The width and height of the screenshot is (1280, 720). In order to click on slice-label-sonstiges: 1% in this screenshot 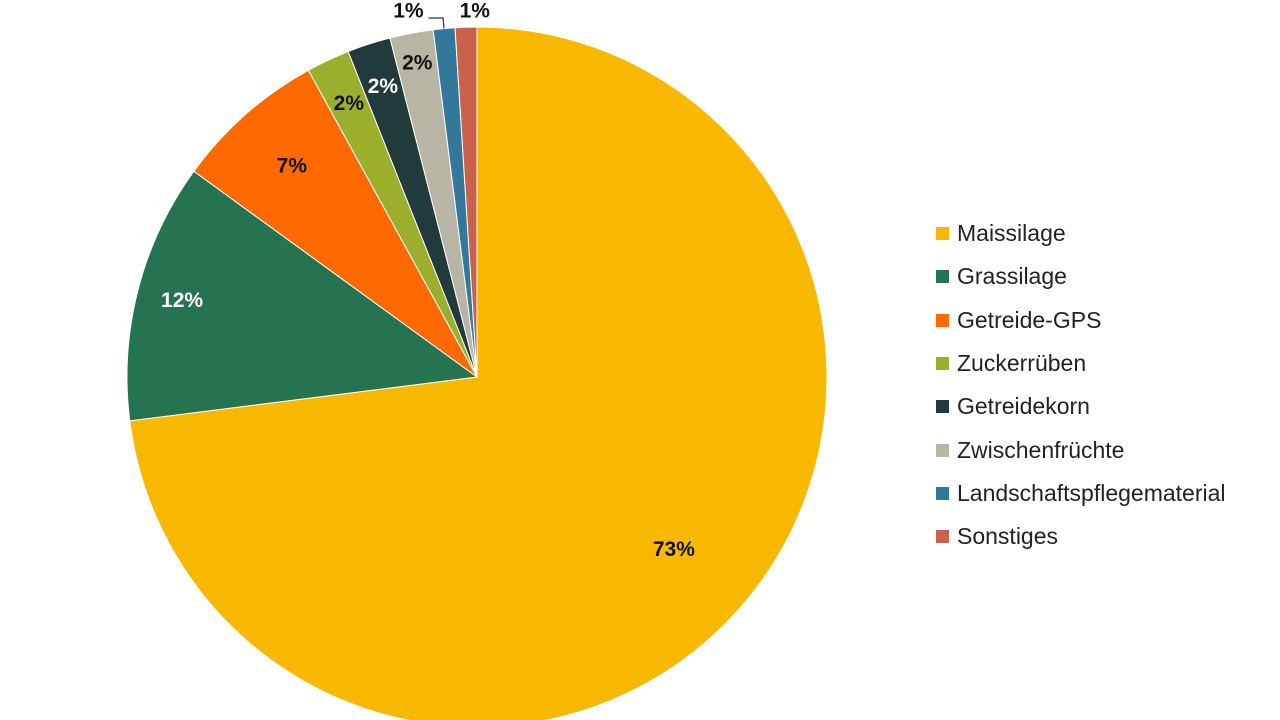, I will do `click(475, 11)`.